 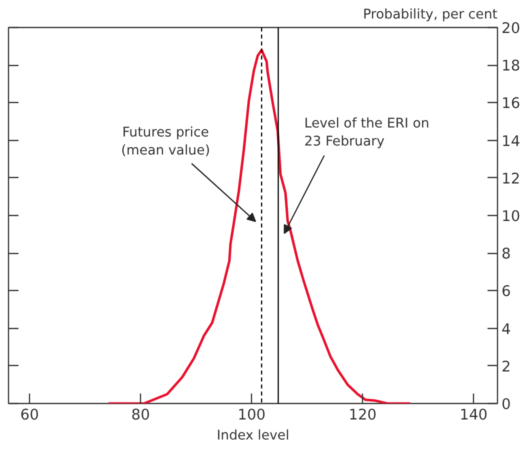 What do you see at coordinates (506, 291) in the screenshot?
I see `y-tick-label: 6` at bounding box center [506, 291].